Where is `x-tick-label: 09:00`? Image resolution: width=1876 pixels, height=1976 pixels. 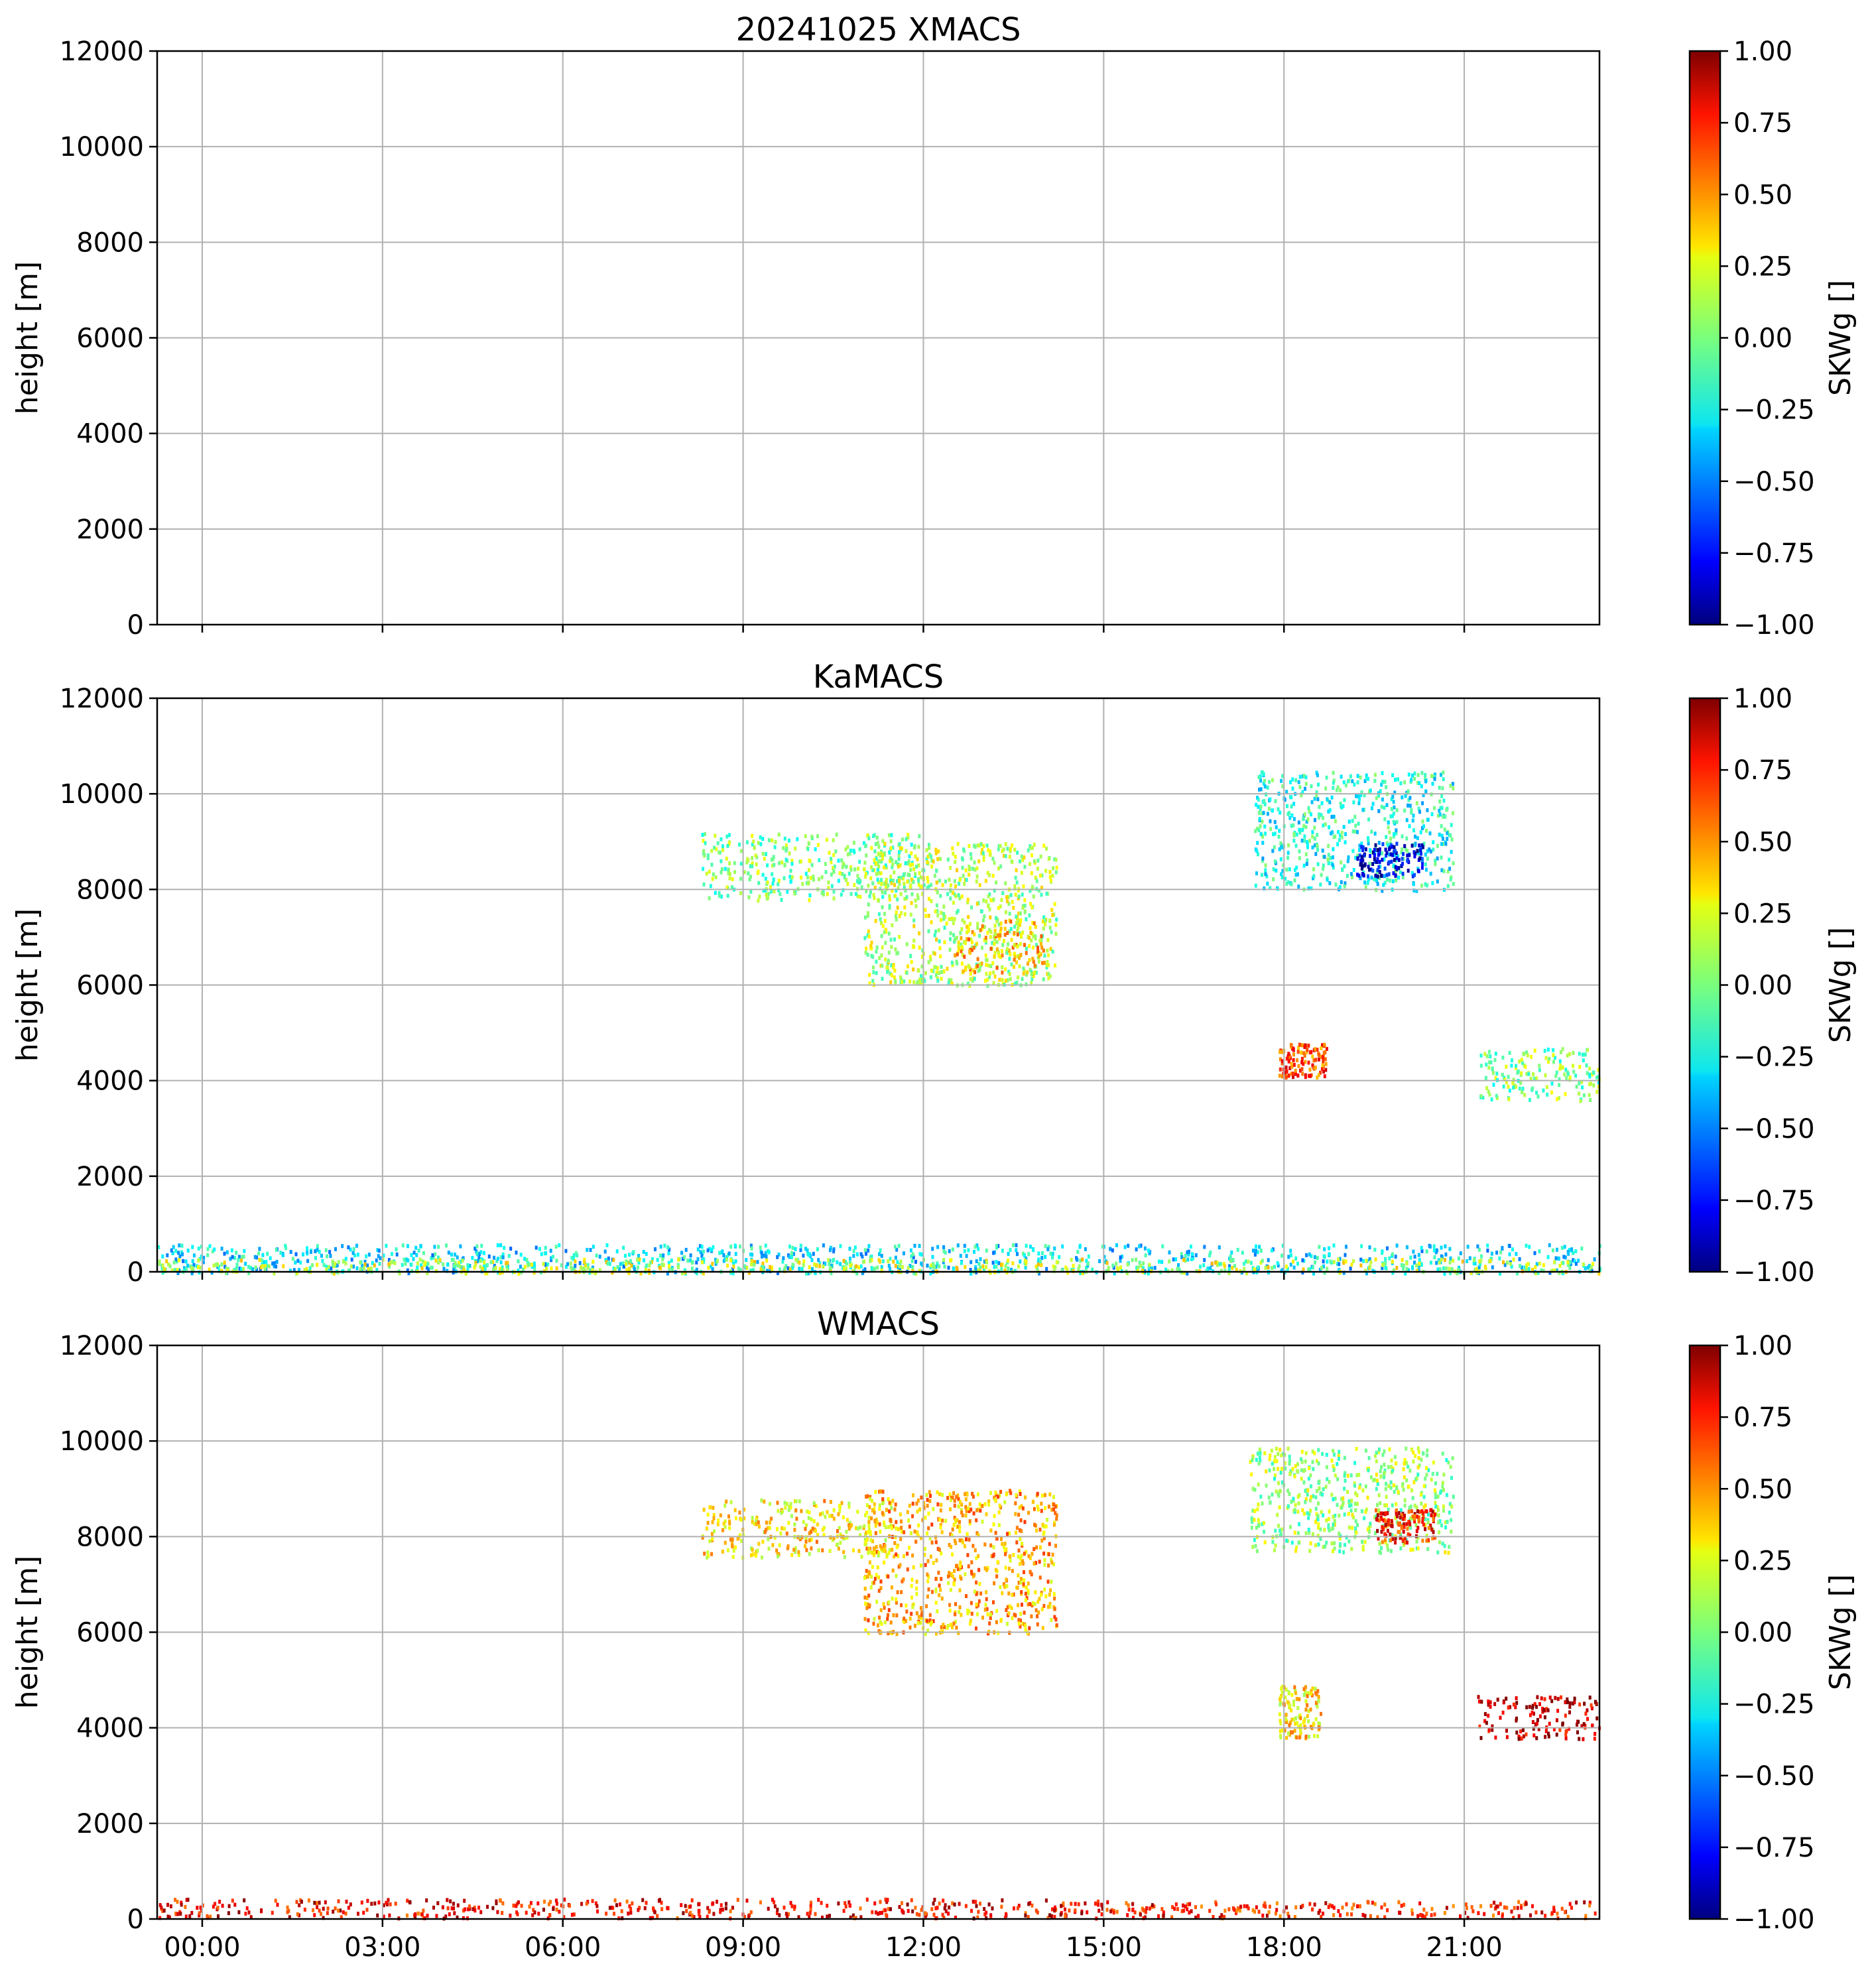
x-tick-label: 09:00 is located at coordinates (743, 1947).